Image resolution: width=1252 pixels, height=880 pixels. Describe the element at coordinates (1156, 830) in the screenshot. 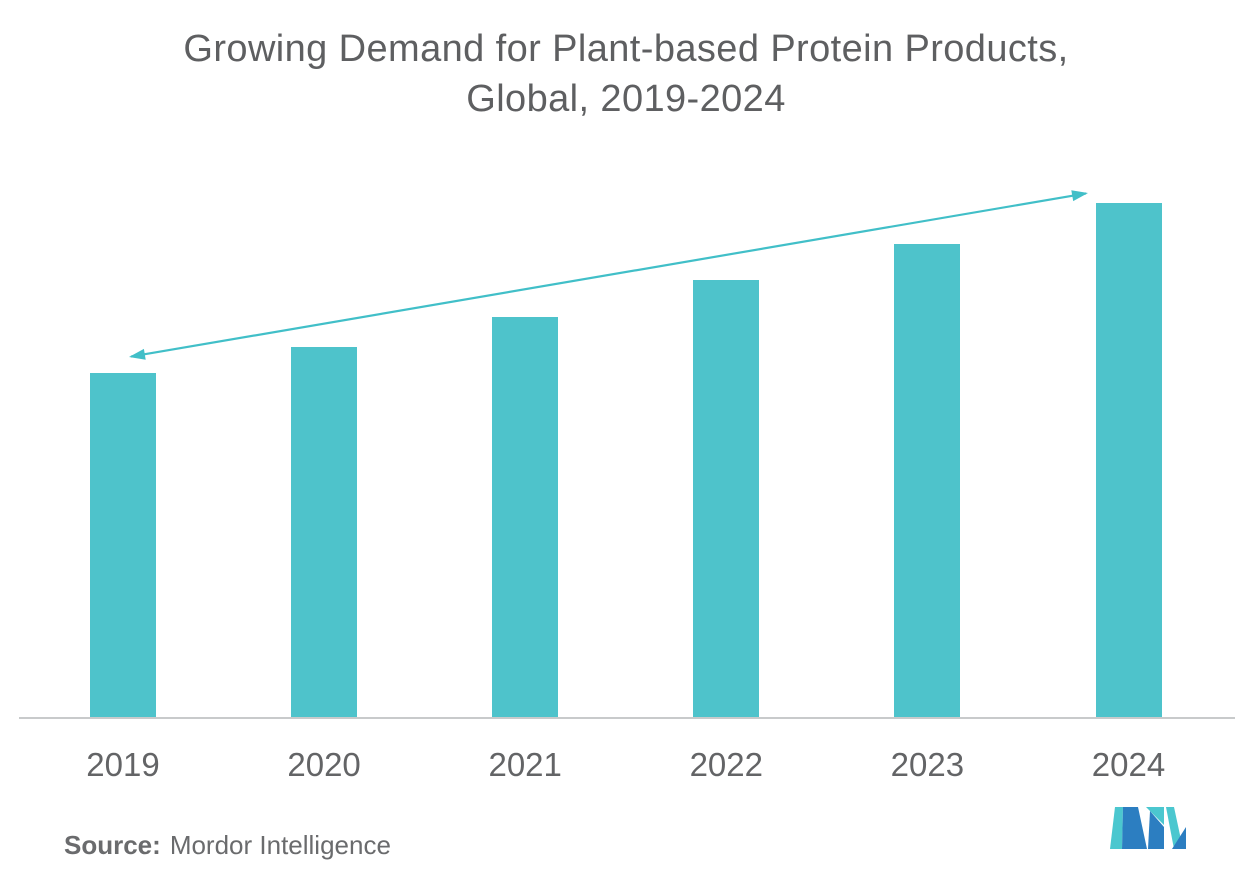

I see `logo-middle-blue-band` at that location.